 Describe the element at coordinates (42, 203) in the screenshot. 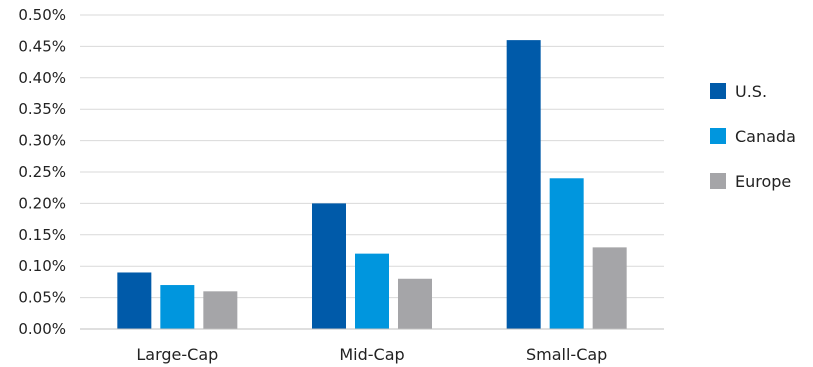

I see `y-tick-label: 0.20%` at that location.